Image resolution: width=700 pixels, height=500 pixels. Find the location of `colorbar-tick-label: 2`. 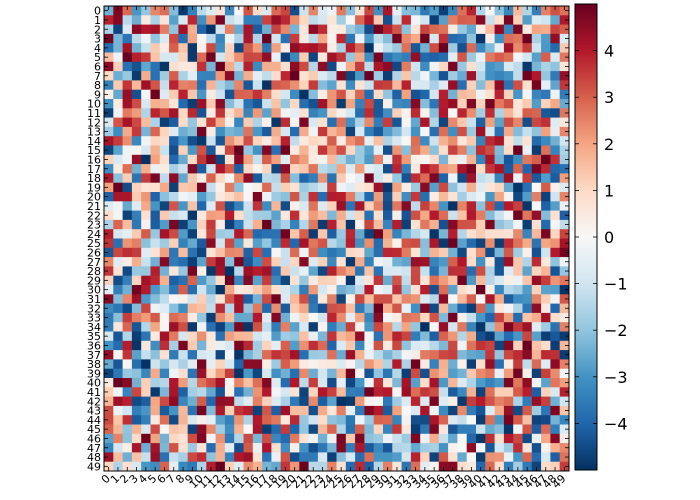

colorbar-tick-label: 2 is located at coordinates (609, 144).